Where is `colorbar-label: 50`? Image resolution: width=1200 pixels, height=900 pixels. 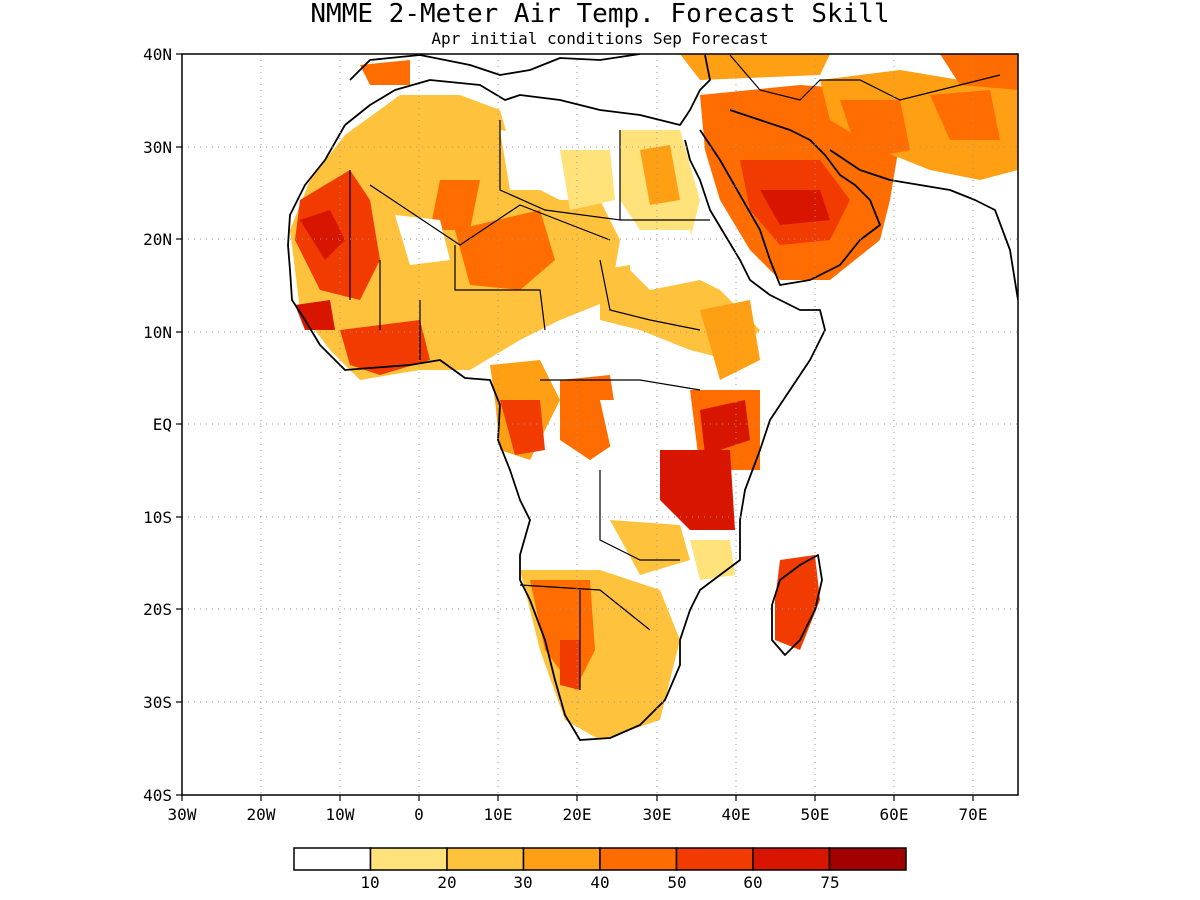 colorbar-label: 50 is located at coordinates (676, 882).